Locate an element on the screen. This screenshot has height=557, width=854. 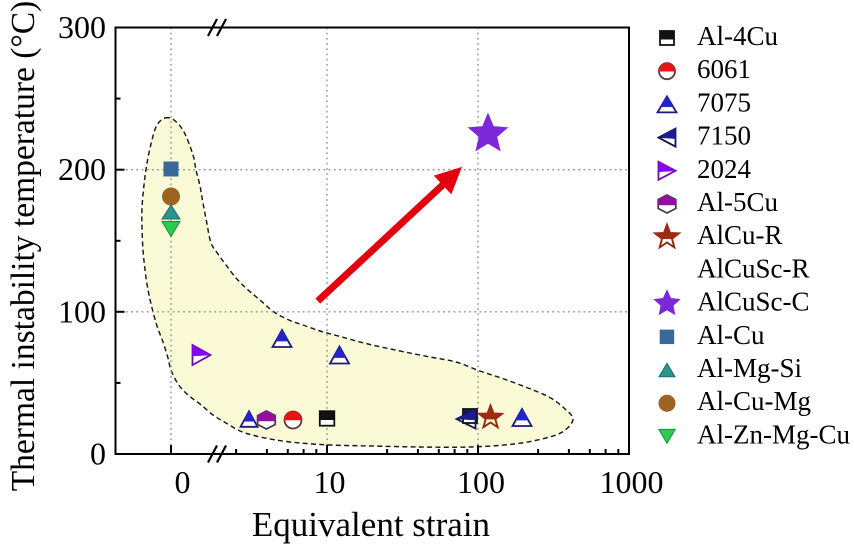
svg-text: 7150 is located at coordinates (724, 136).